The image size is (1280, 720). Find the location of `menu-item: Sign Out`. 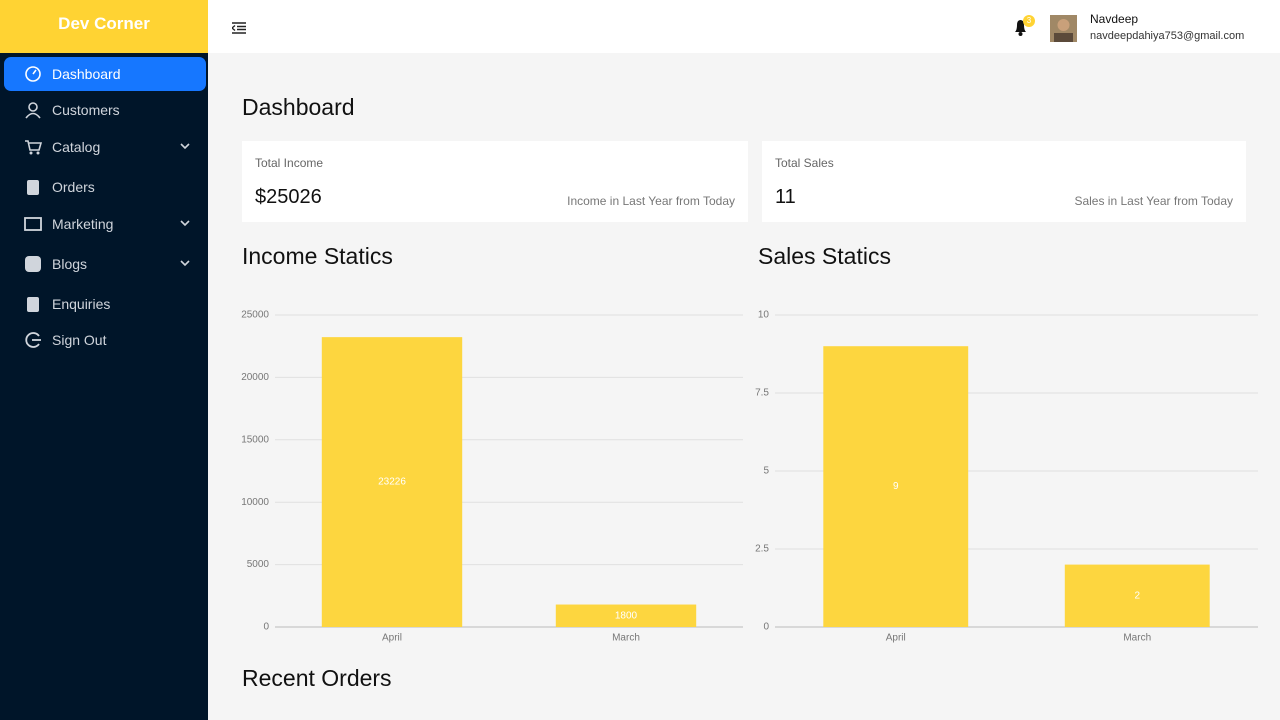

menu-item: Sign Out is located at coordinates (105, 340).